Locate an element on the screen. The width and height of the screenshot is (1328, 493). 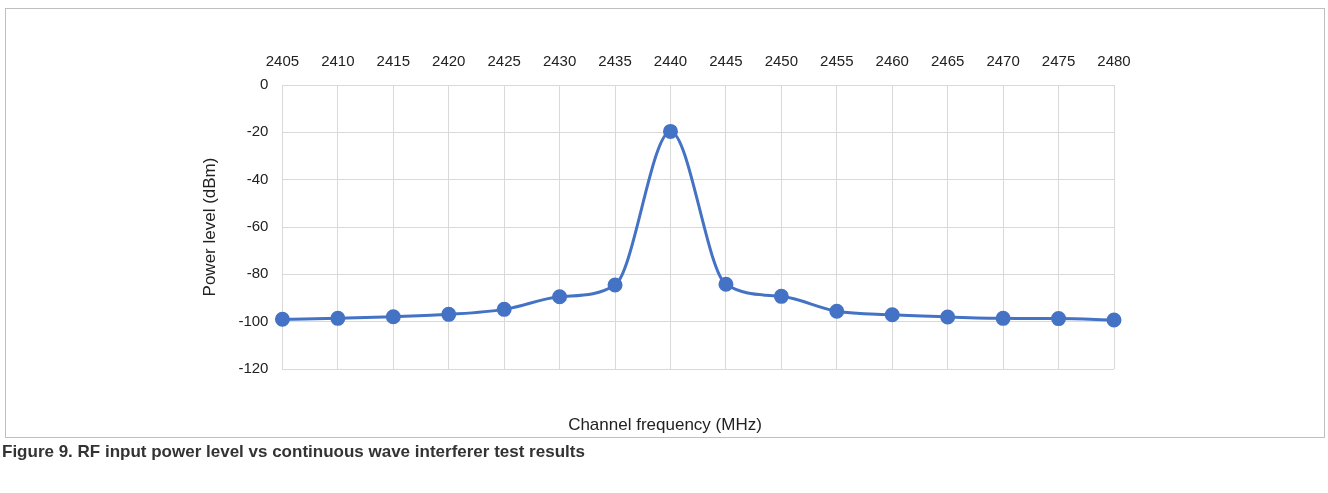
x-tick-label: 2475 is located at coordinates (1058, 61).